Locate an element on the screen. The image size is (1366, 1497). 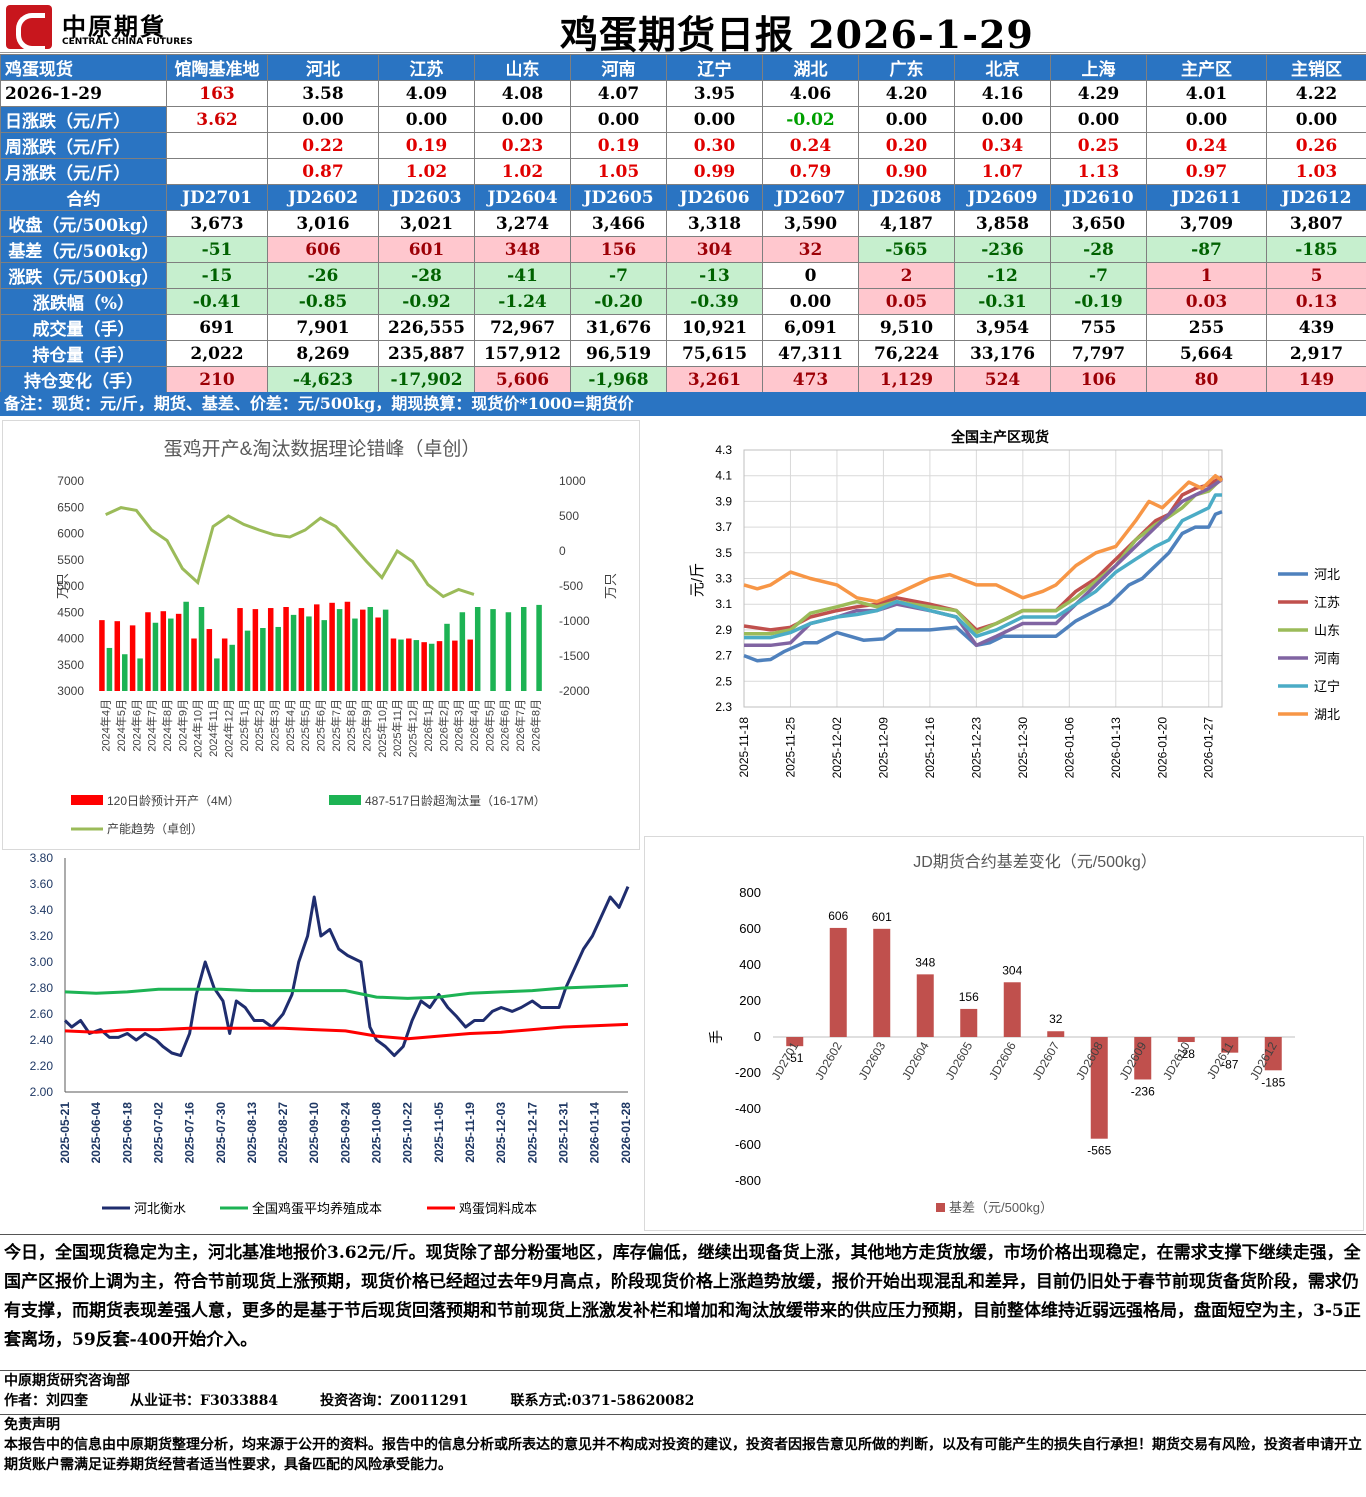
table-cell: -185 is located at coordinates (1316, 249).